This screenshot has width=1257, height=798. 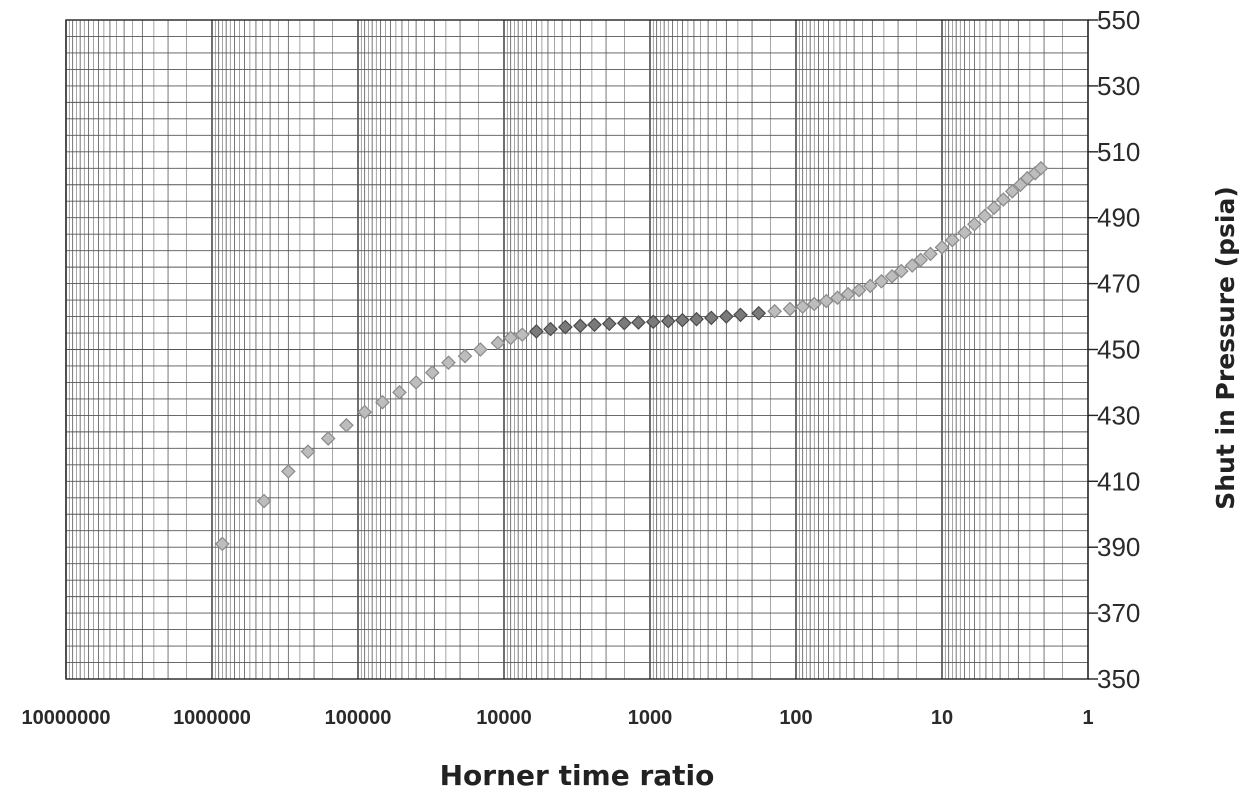 What do you see at coordinates (1118, 415) in the screenshot?
I see `y-tick-label: 430` at bounding box center [1118, 415].